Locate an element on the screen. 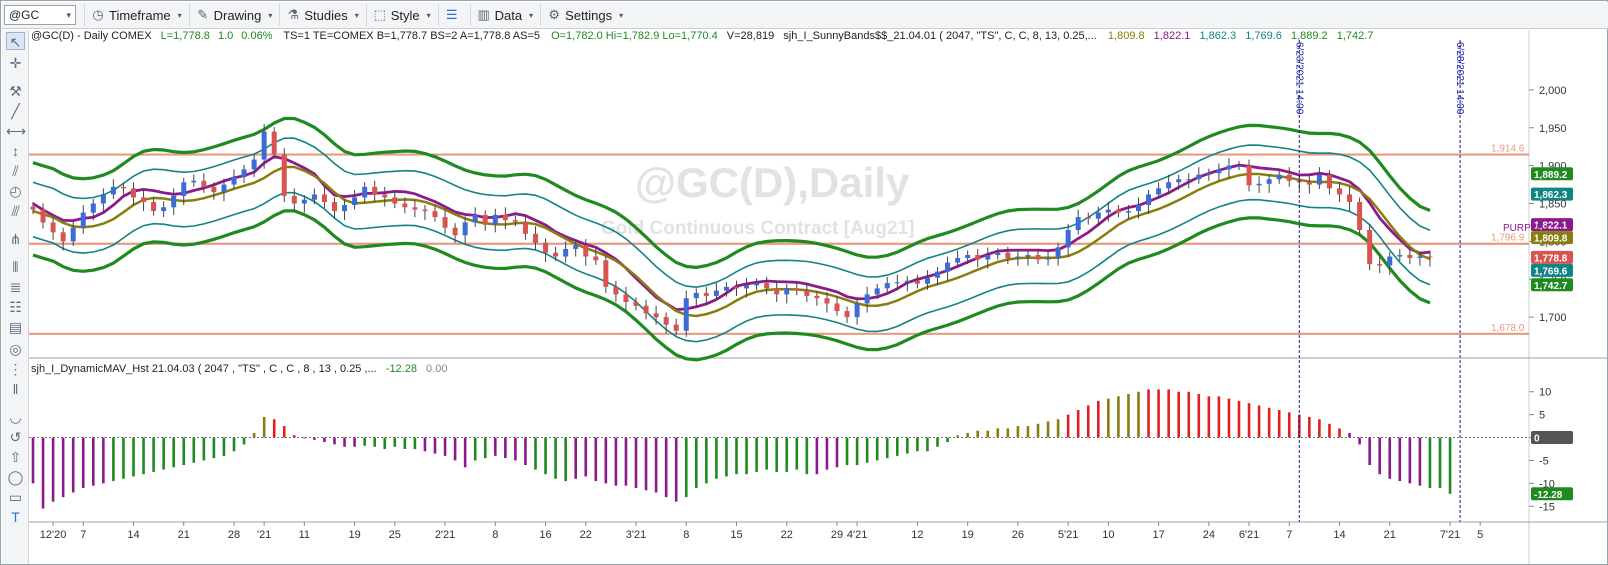  drawing-button: ✎ Drawing ▾ is located at coordinates (233, 15).